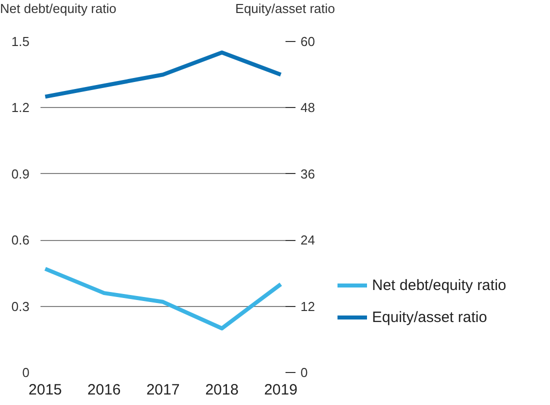 The width and height of the screenshot is (550, 405). What do you see at coordinates (430, 317) in the screenshot?
I see `legend-label: Equity/asset ratio` at bounding box center [430, 317].